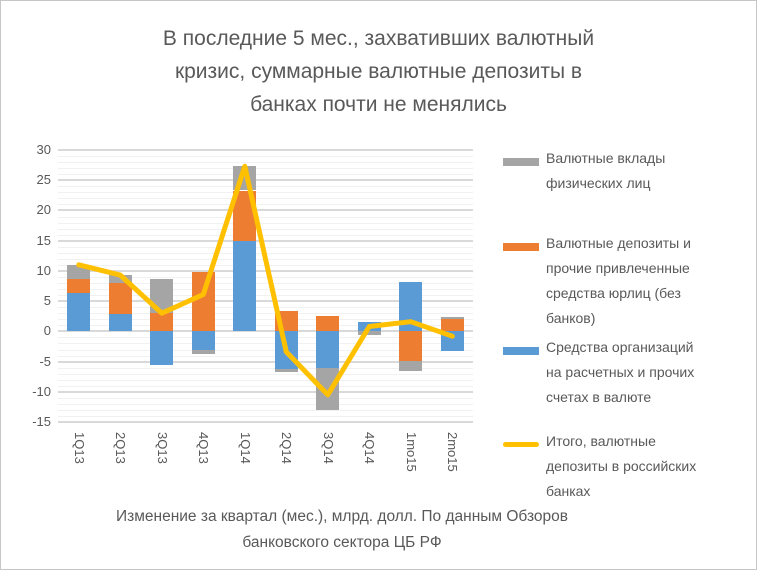 The height and width of the screenshot is (570, 757). I want to click on x-axis-category-label: 3Q13, so click(162, 448).